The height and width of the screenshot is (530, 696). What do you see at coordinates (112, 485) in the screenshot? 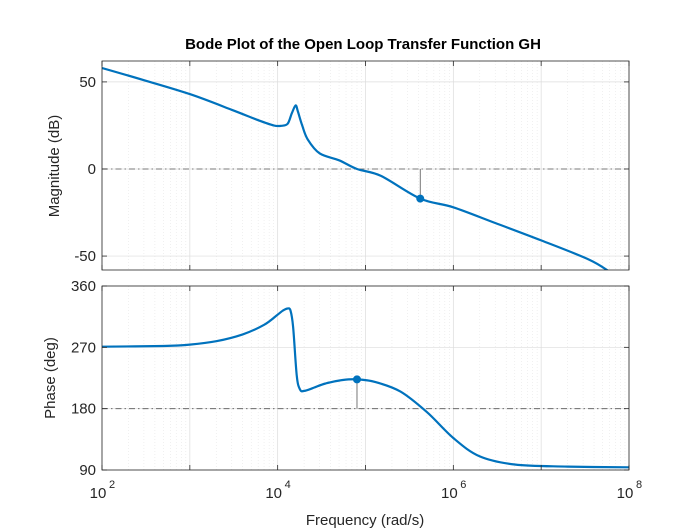
I see `x-tick-exponent: 2` at bounding box center [112, 485].